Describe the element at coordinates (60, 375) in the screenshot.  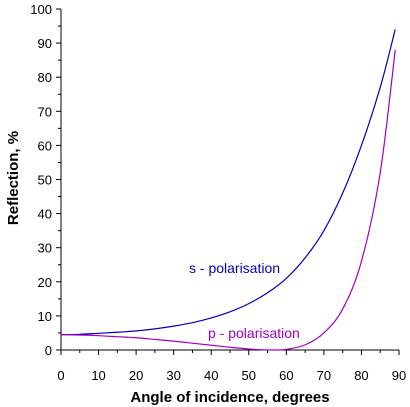
I see `x-tick-label: 0` at that location.